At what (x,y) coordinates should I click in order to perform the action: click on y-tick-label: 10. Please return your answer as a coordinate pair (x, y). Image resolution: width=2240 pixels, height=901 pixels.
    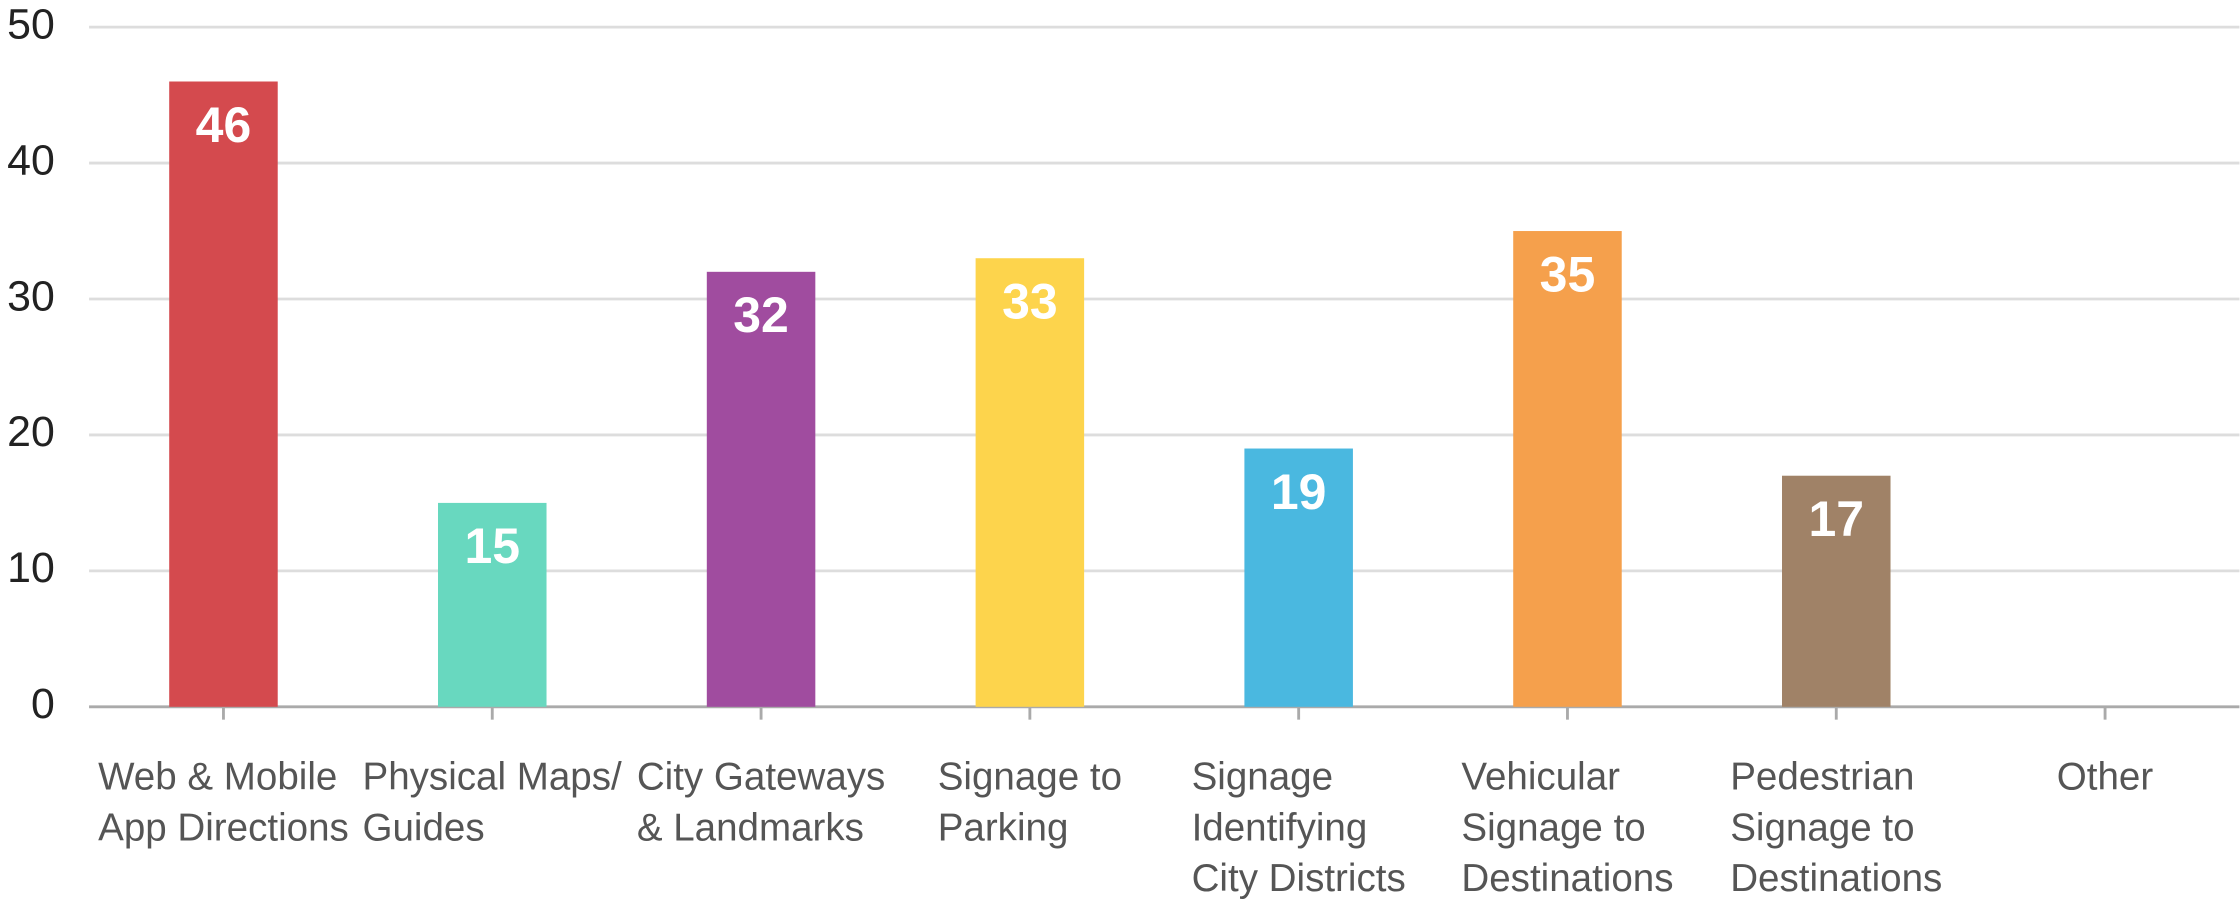
    Looking at the image, I should click on (31, 568).